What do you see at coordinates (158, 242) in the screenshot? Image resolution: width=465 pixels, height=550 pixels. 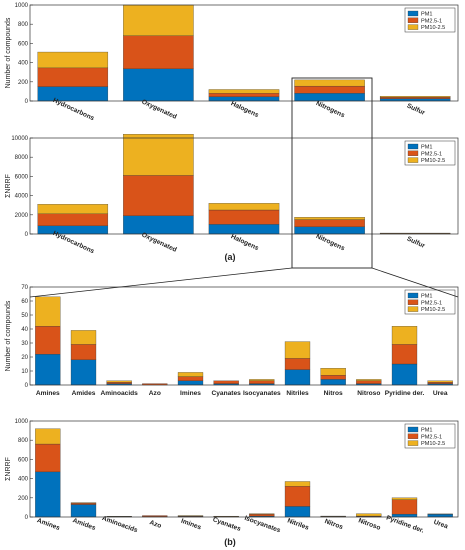 I see `x-tick-label: Oxygenated` at bounding box center [158, 242].